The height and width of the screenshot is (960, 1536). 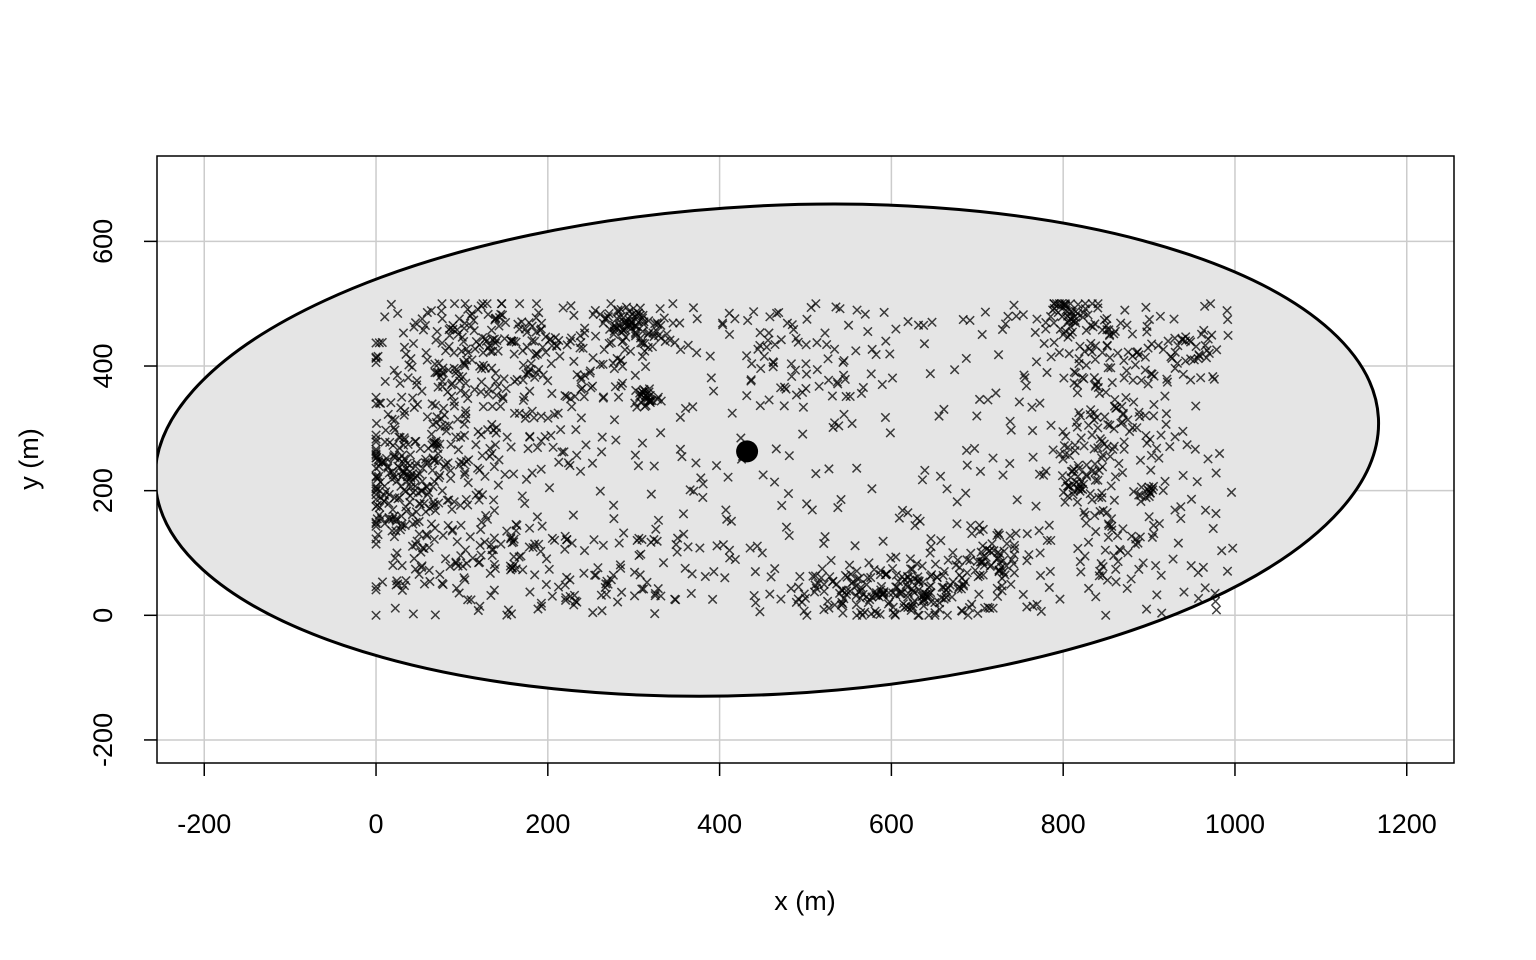 I want to click on center-point, so click(x=747, y=451).